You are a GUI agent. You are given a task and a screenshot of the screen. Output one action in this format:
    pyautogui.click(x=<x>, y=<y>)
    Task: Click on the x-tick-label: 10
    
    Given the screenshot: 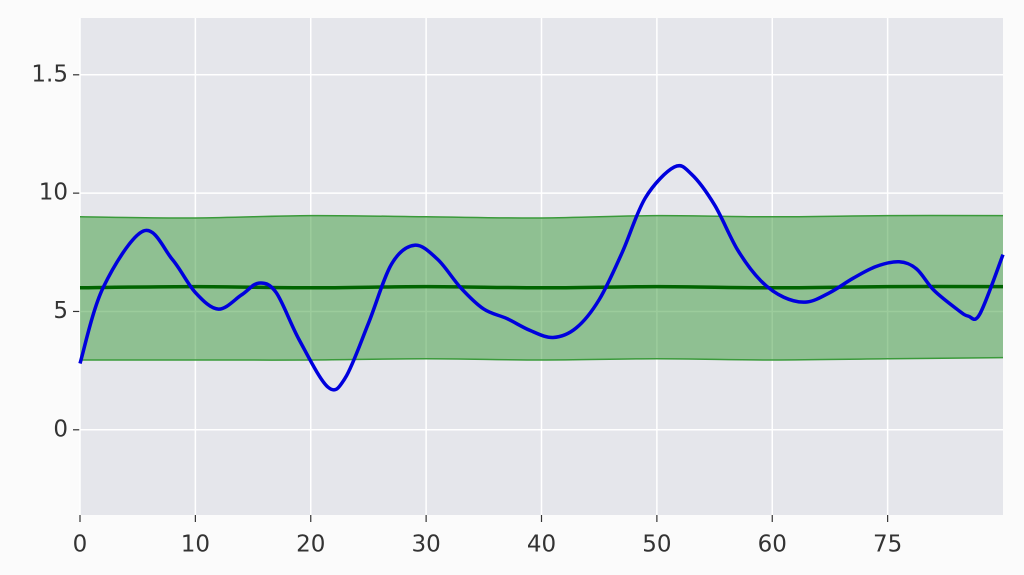 What is the action you would take?
    pyautogui.click(x=195, y=545)
    